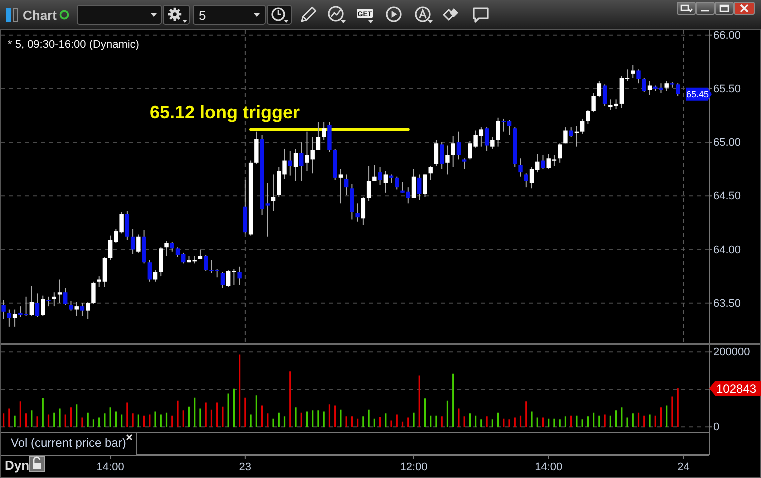 This screenshot has width=761, height=478. What do you see at coordinates (74, 45) in the screenshot?
I see `text: * 5, 09:30-16:00 (Dynamic)` at bounding box center [74, 45].